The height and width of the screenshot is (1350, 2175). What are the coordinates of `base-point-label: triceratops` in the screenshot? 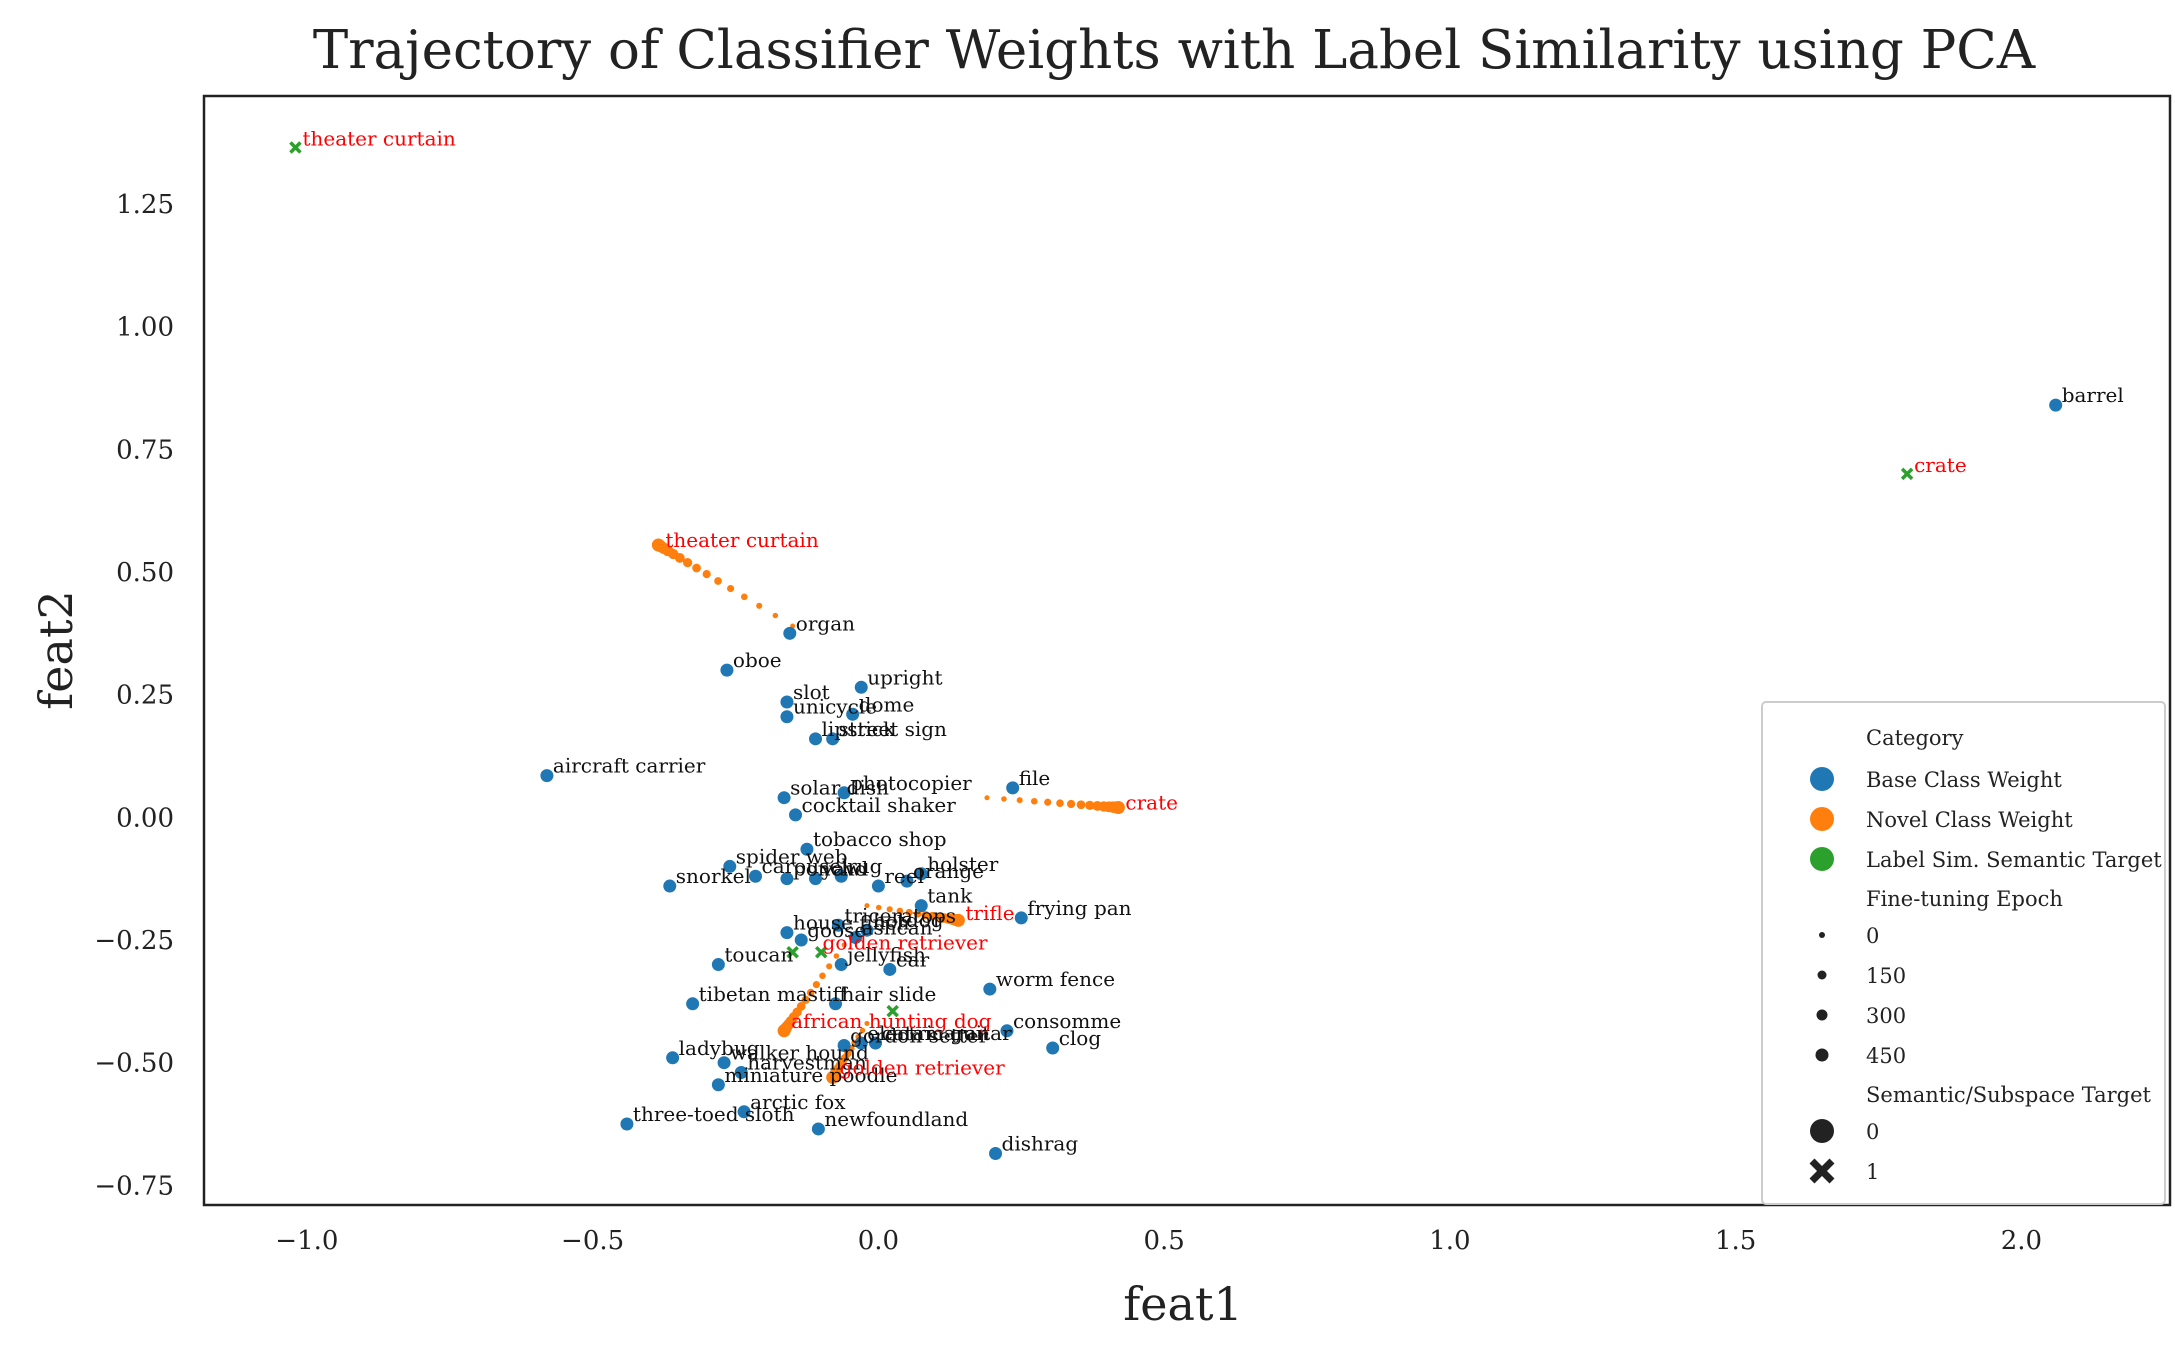 It's located at (900, 915).